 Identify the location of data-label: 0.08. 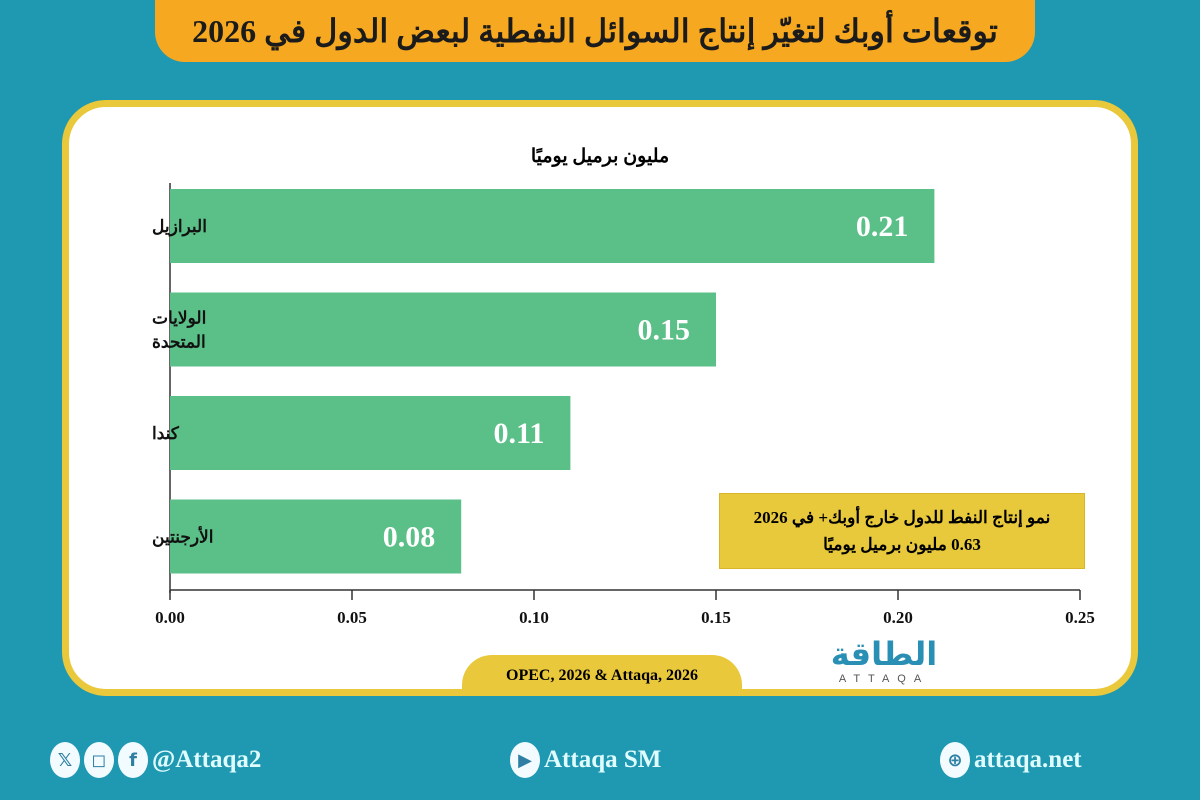
(409, 537).